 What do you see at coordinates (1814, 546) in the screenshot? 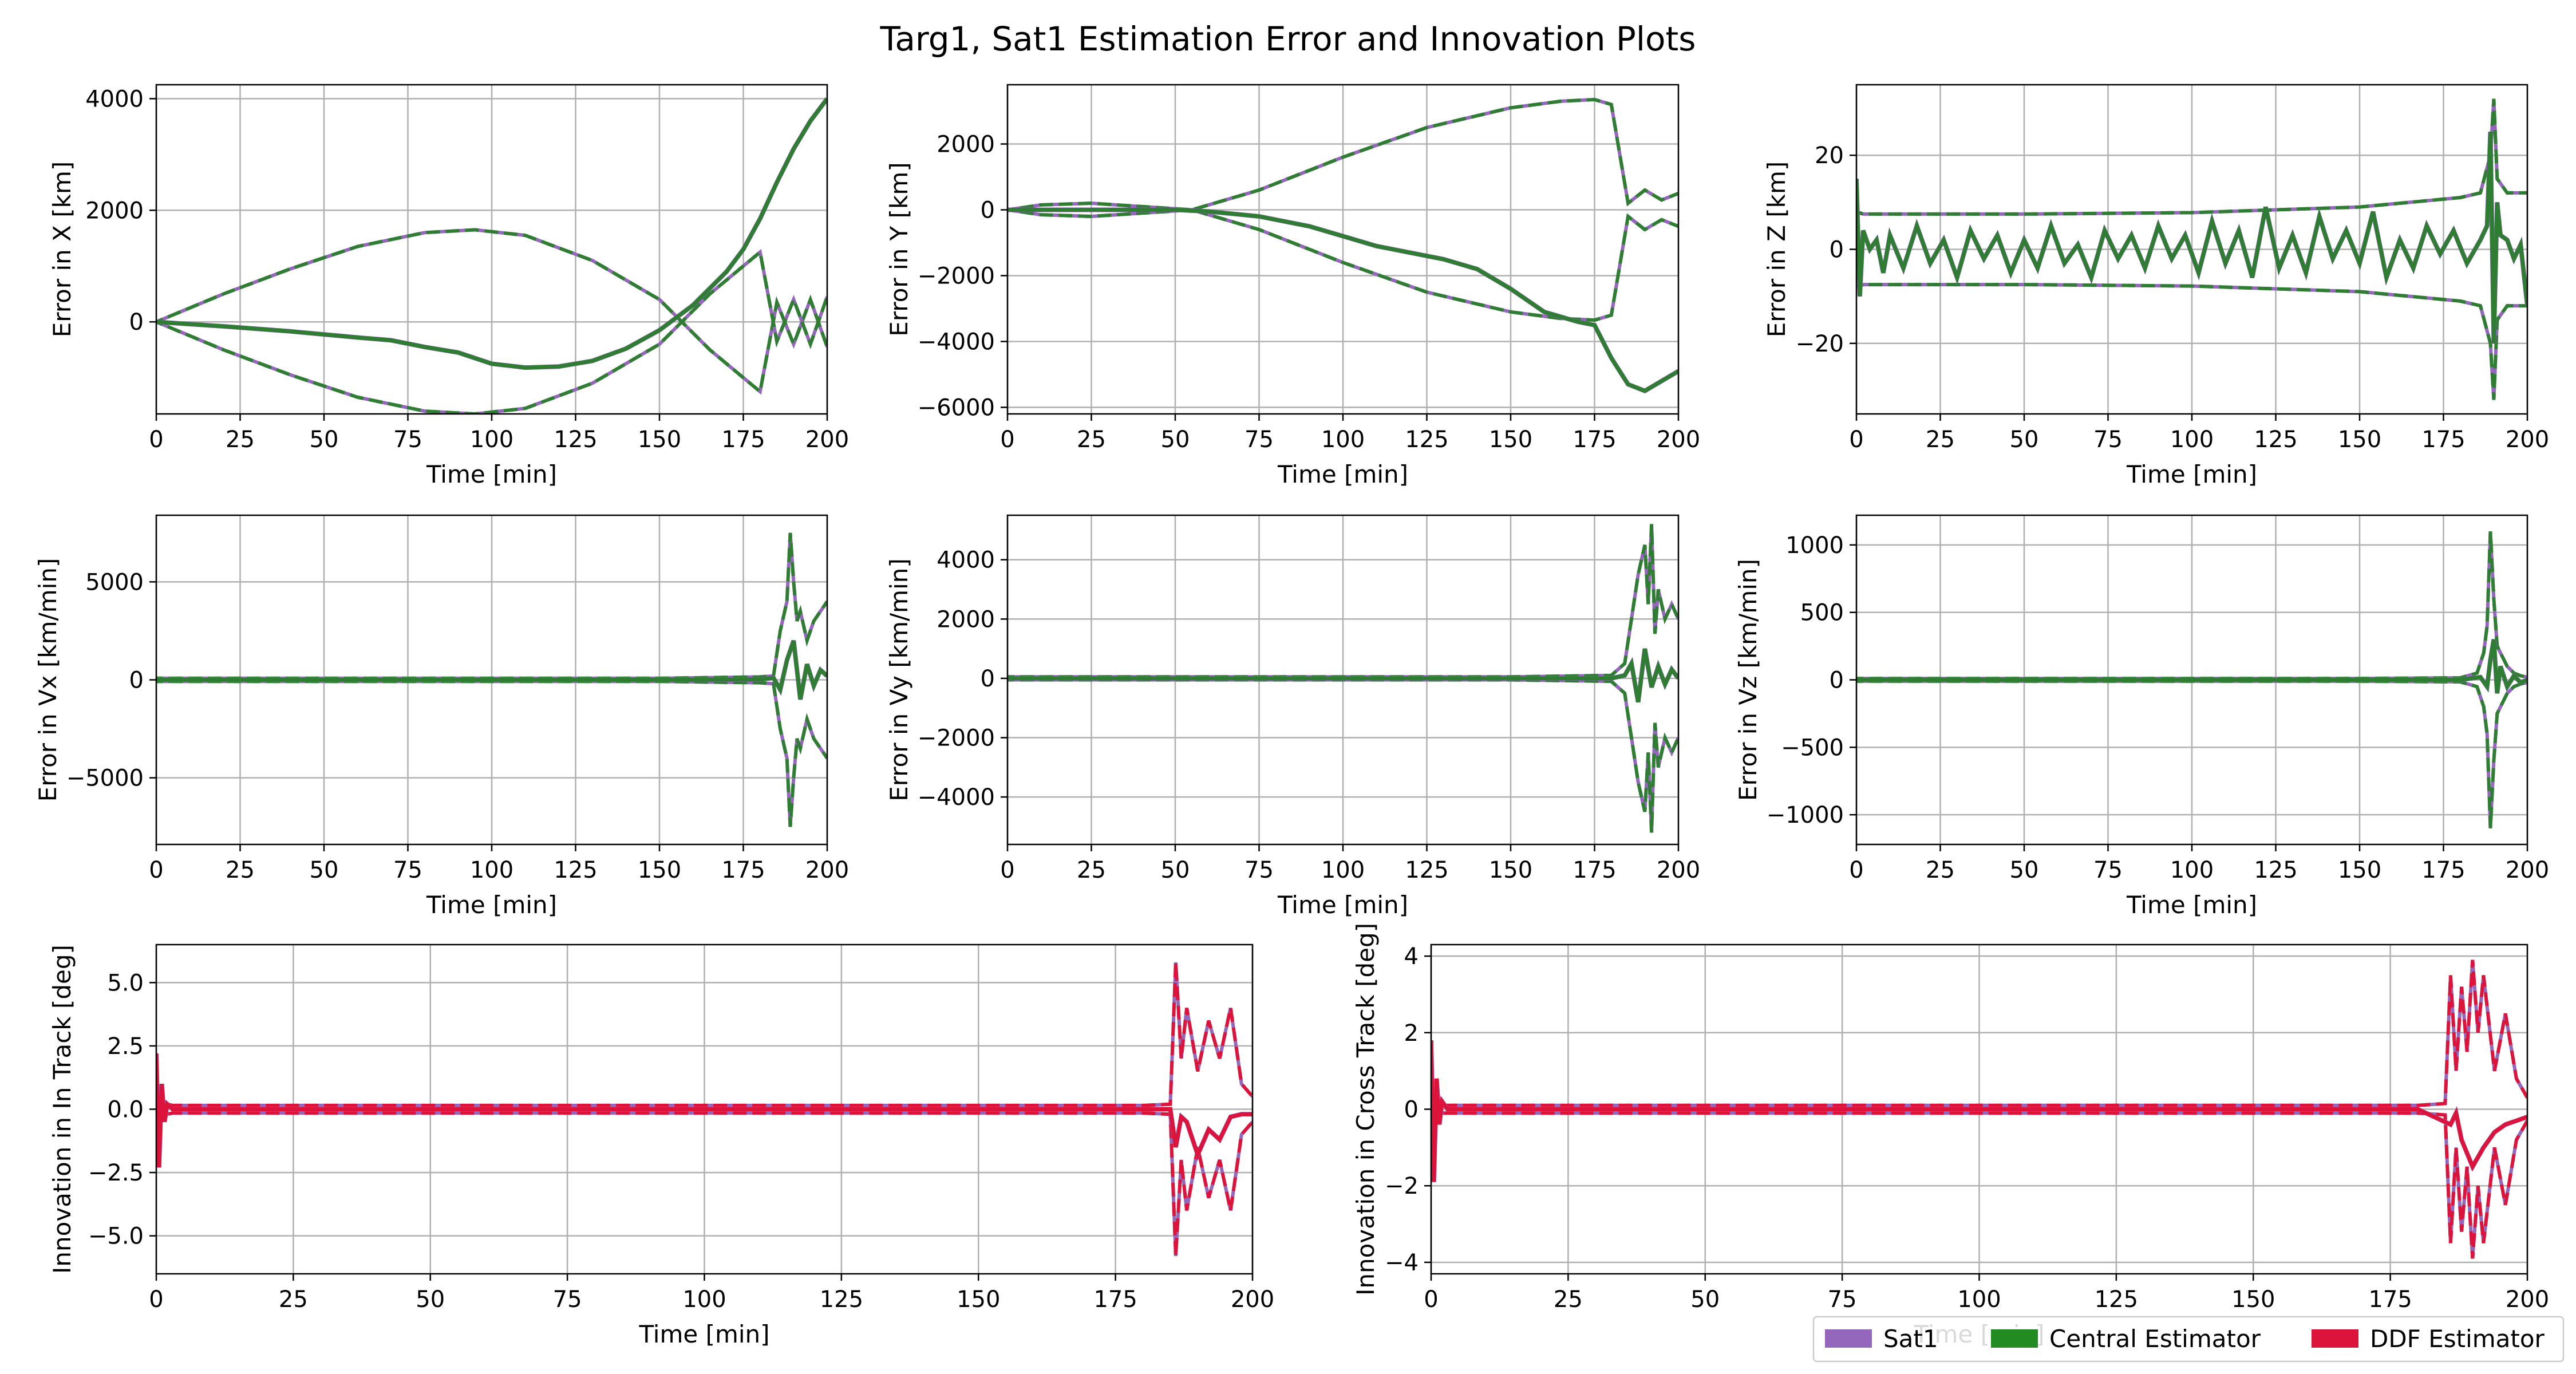
I see `y-tick-label: 1000` at bounding box center [1814, 546].